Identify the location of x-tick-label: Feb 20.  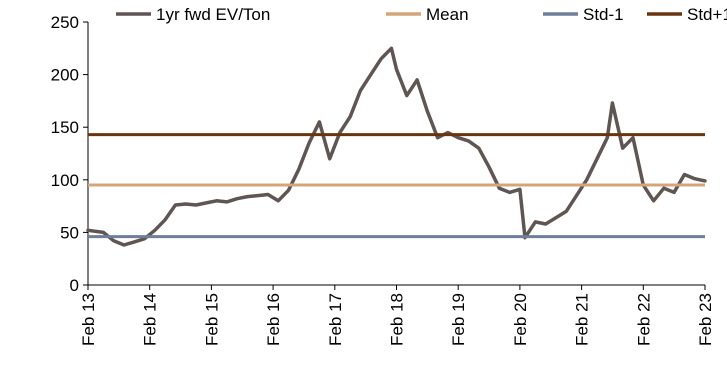
(520, 319).